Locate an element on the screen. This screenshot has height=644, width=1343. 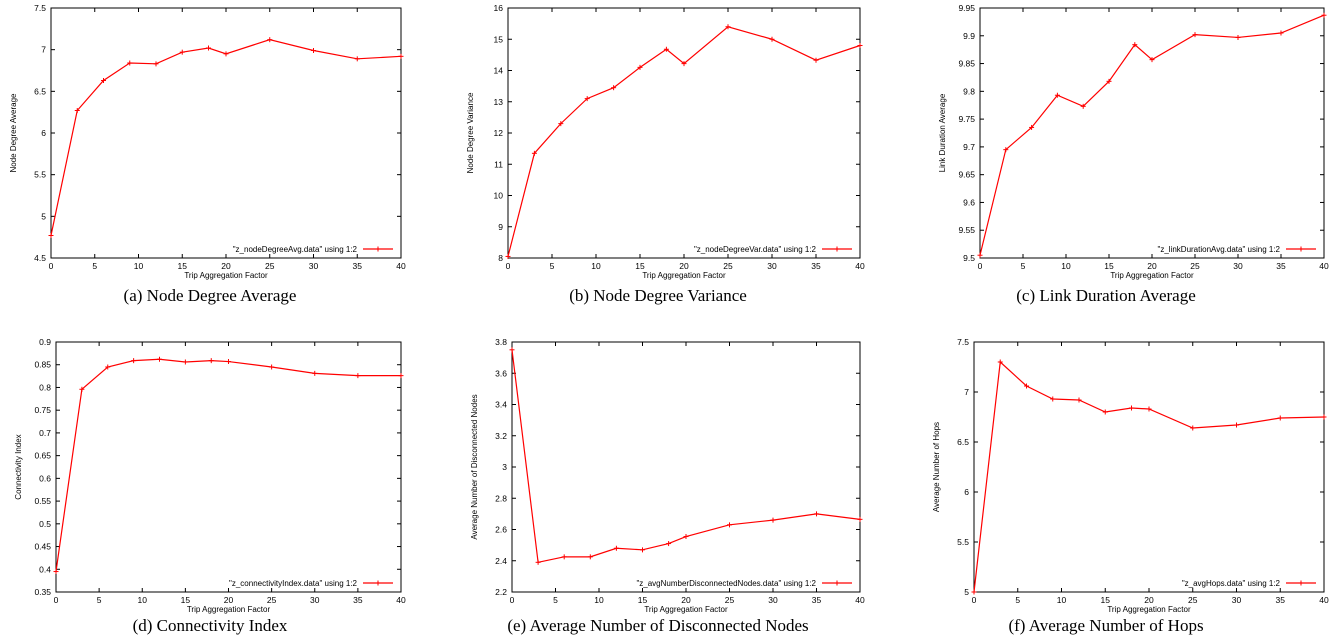
y-tick-label: 0.4 is located at coordinates (45, 569).